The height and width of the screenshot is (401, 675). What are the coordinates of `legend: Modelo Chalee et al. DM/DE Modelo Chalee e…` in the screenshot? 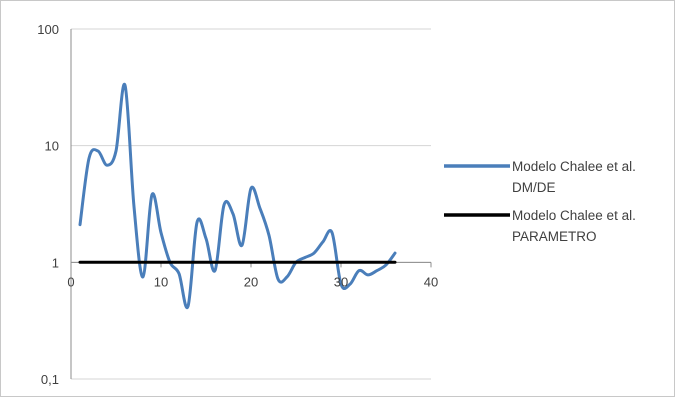 It's located at (540, 201).